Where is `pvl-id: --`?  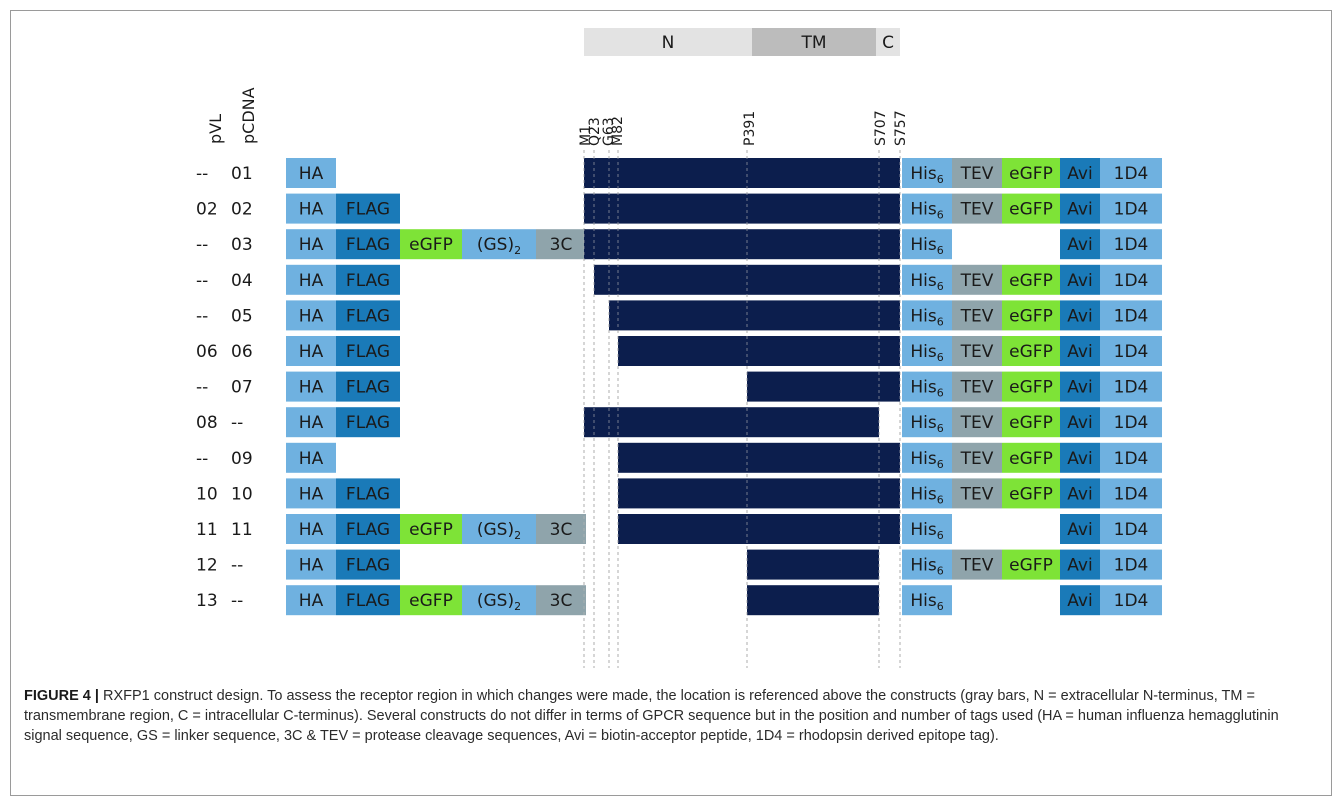 pvl-id: -- is located at coordinates (202, 174).